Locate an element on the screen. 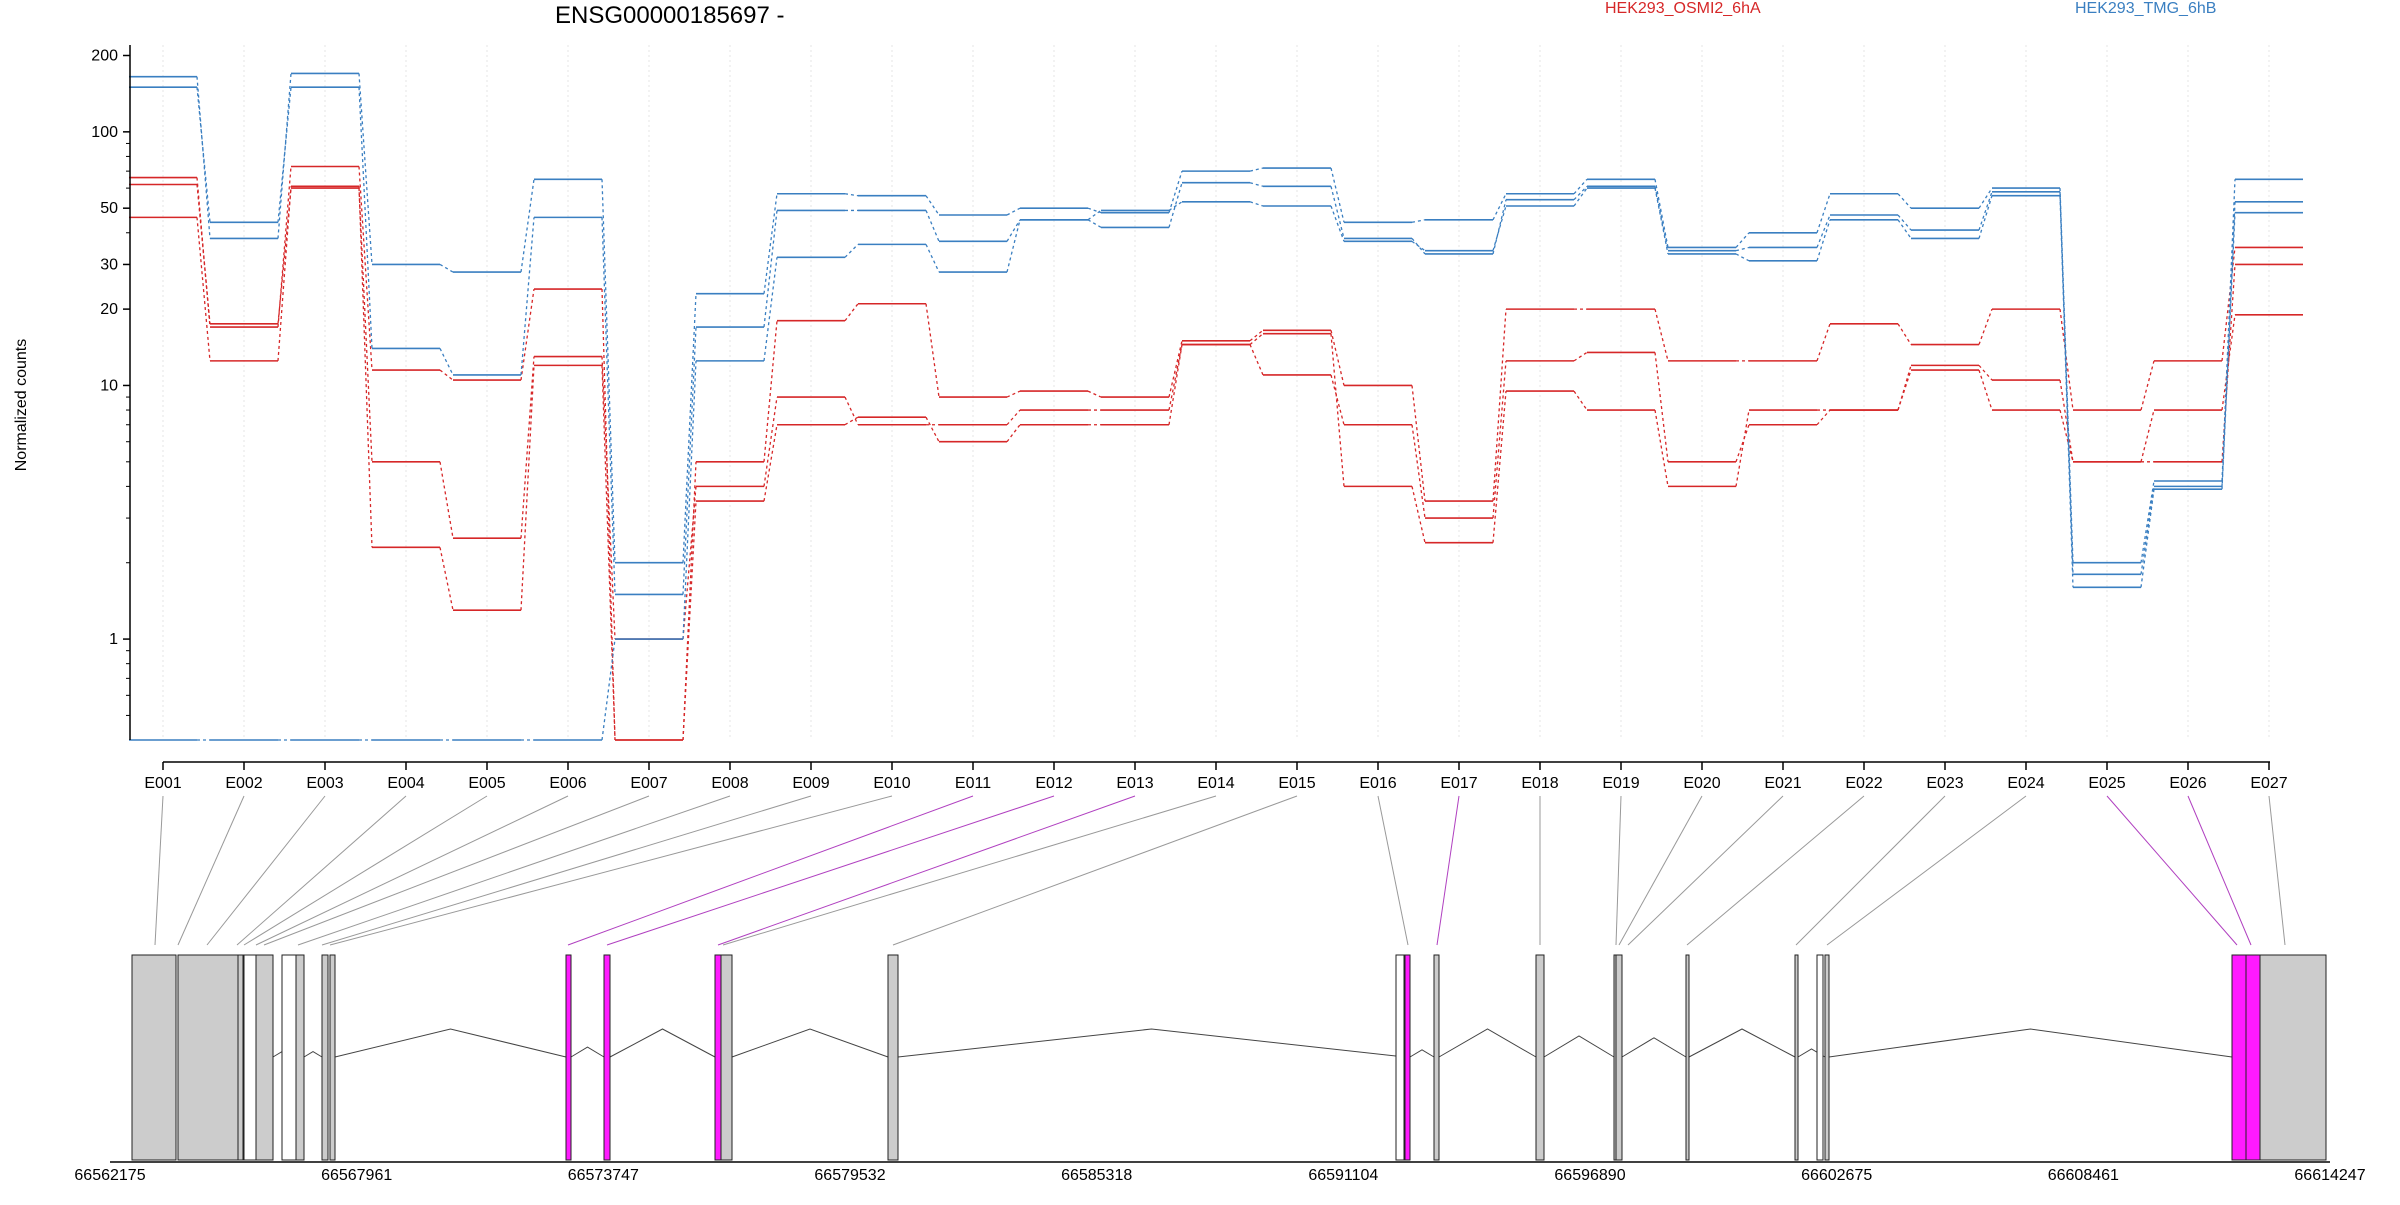  connector-e016 is located at coordinates (1393, 870).